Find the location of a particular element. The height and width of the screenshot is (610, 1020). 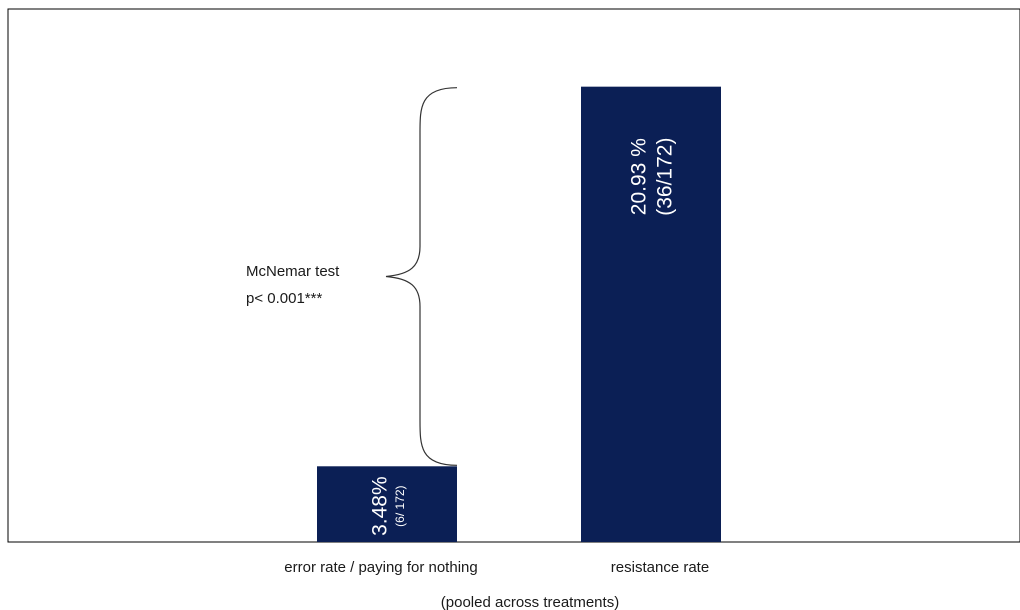

bar-value-label-0: 3.48% is located at coordinates (380, 506).